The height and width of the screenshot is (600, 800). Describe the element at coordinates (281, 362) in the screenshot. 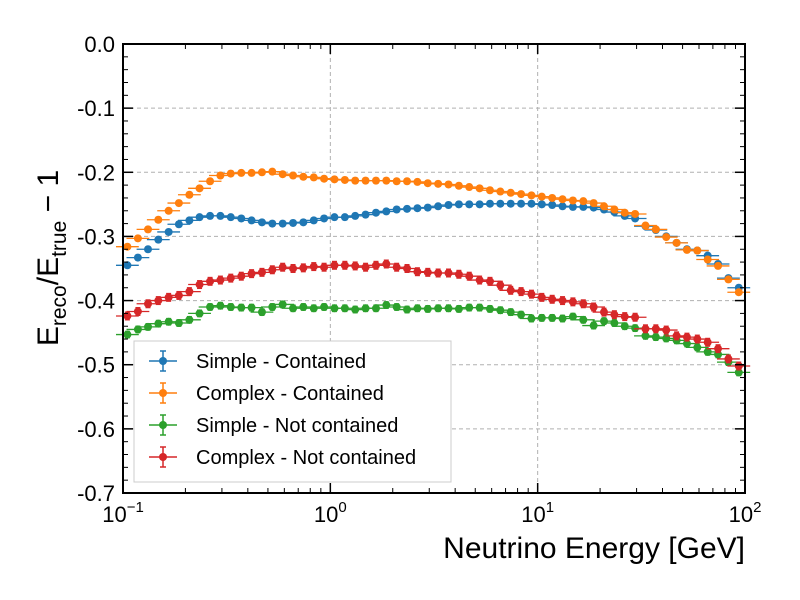

I see `legend-label: Simple - Contained` at that location.